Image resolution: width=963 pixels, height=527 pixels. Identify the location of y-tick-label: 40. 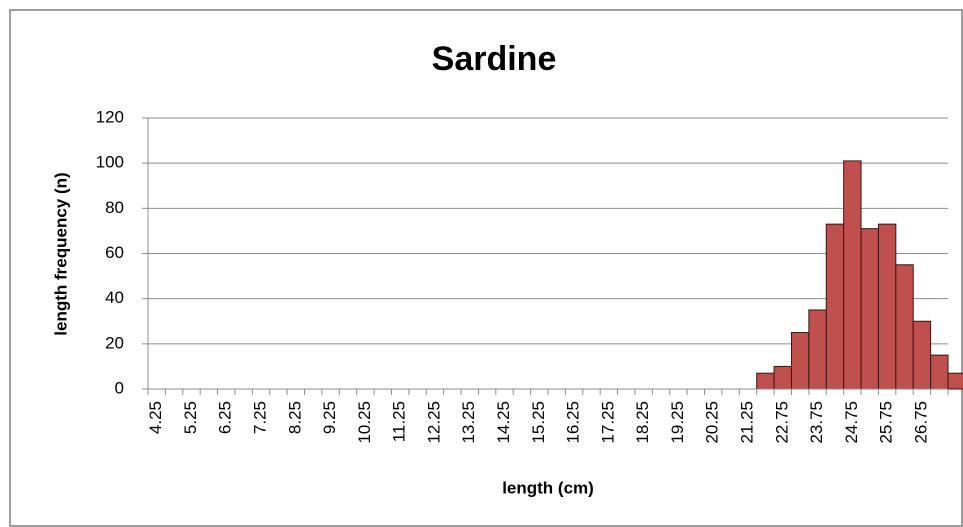
(114, 297).